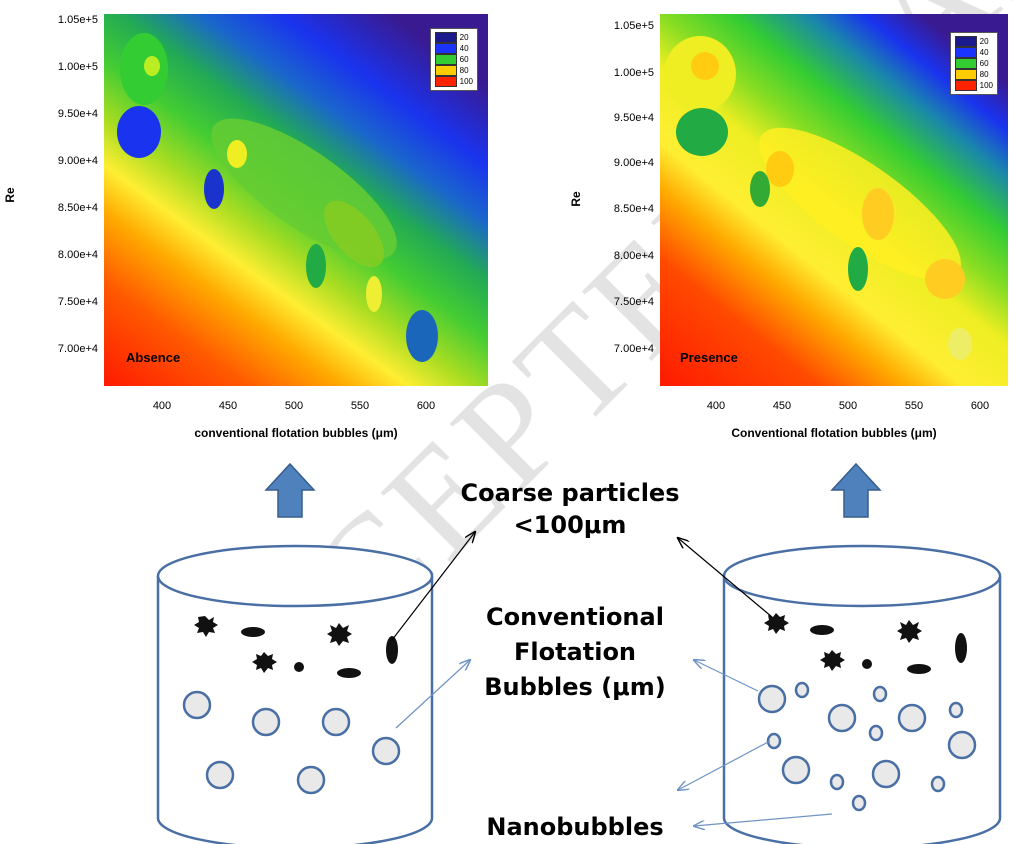 The image size is (1018, 844). Describe the element at coordinates (296, 647) in the screenshot. I see `left-coarse-particles` at that location.